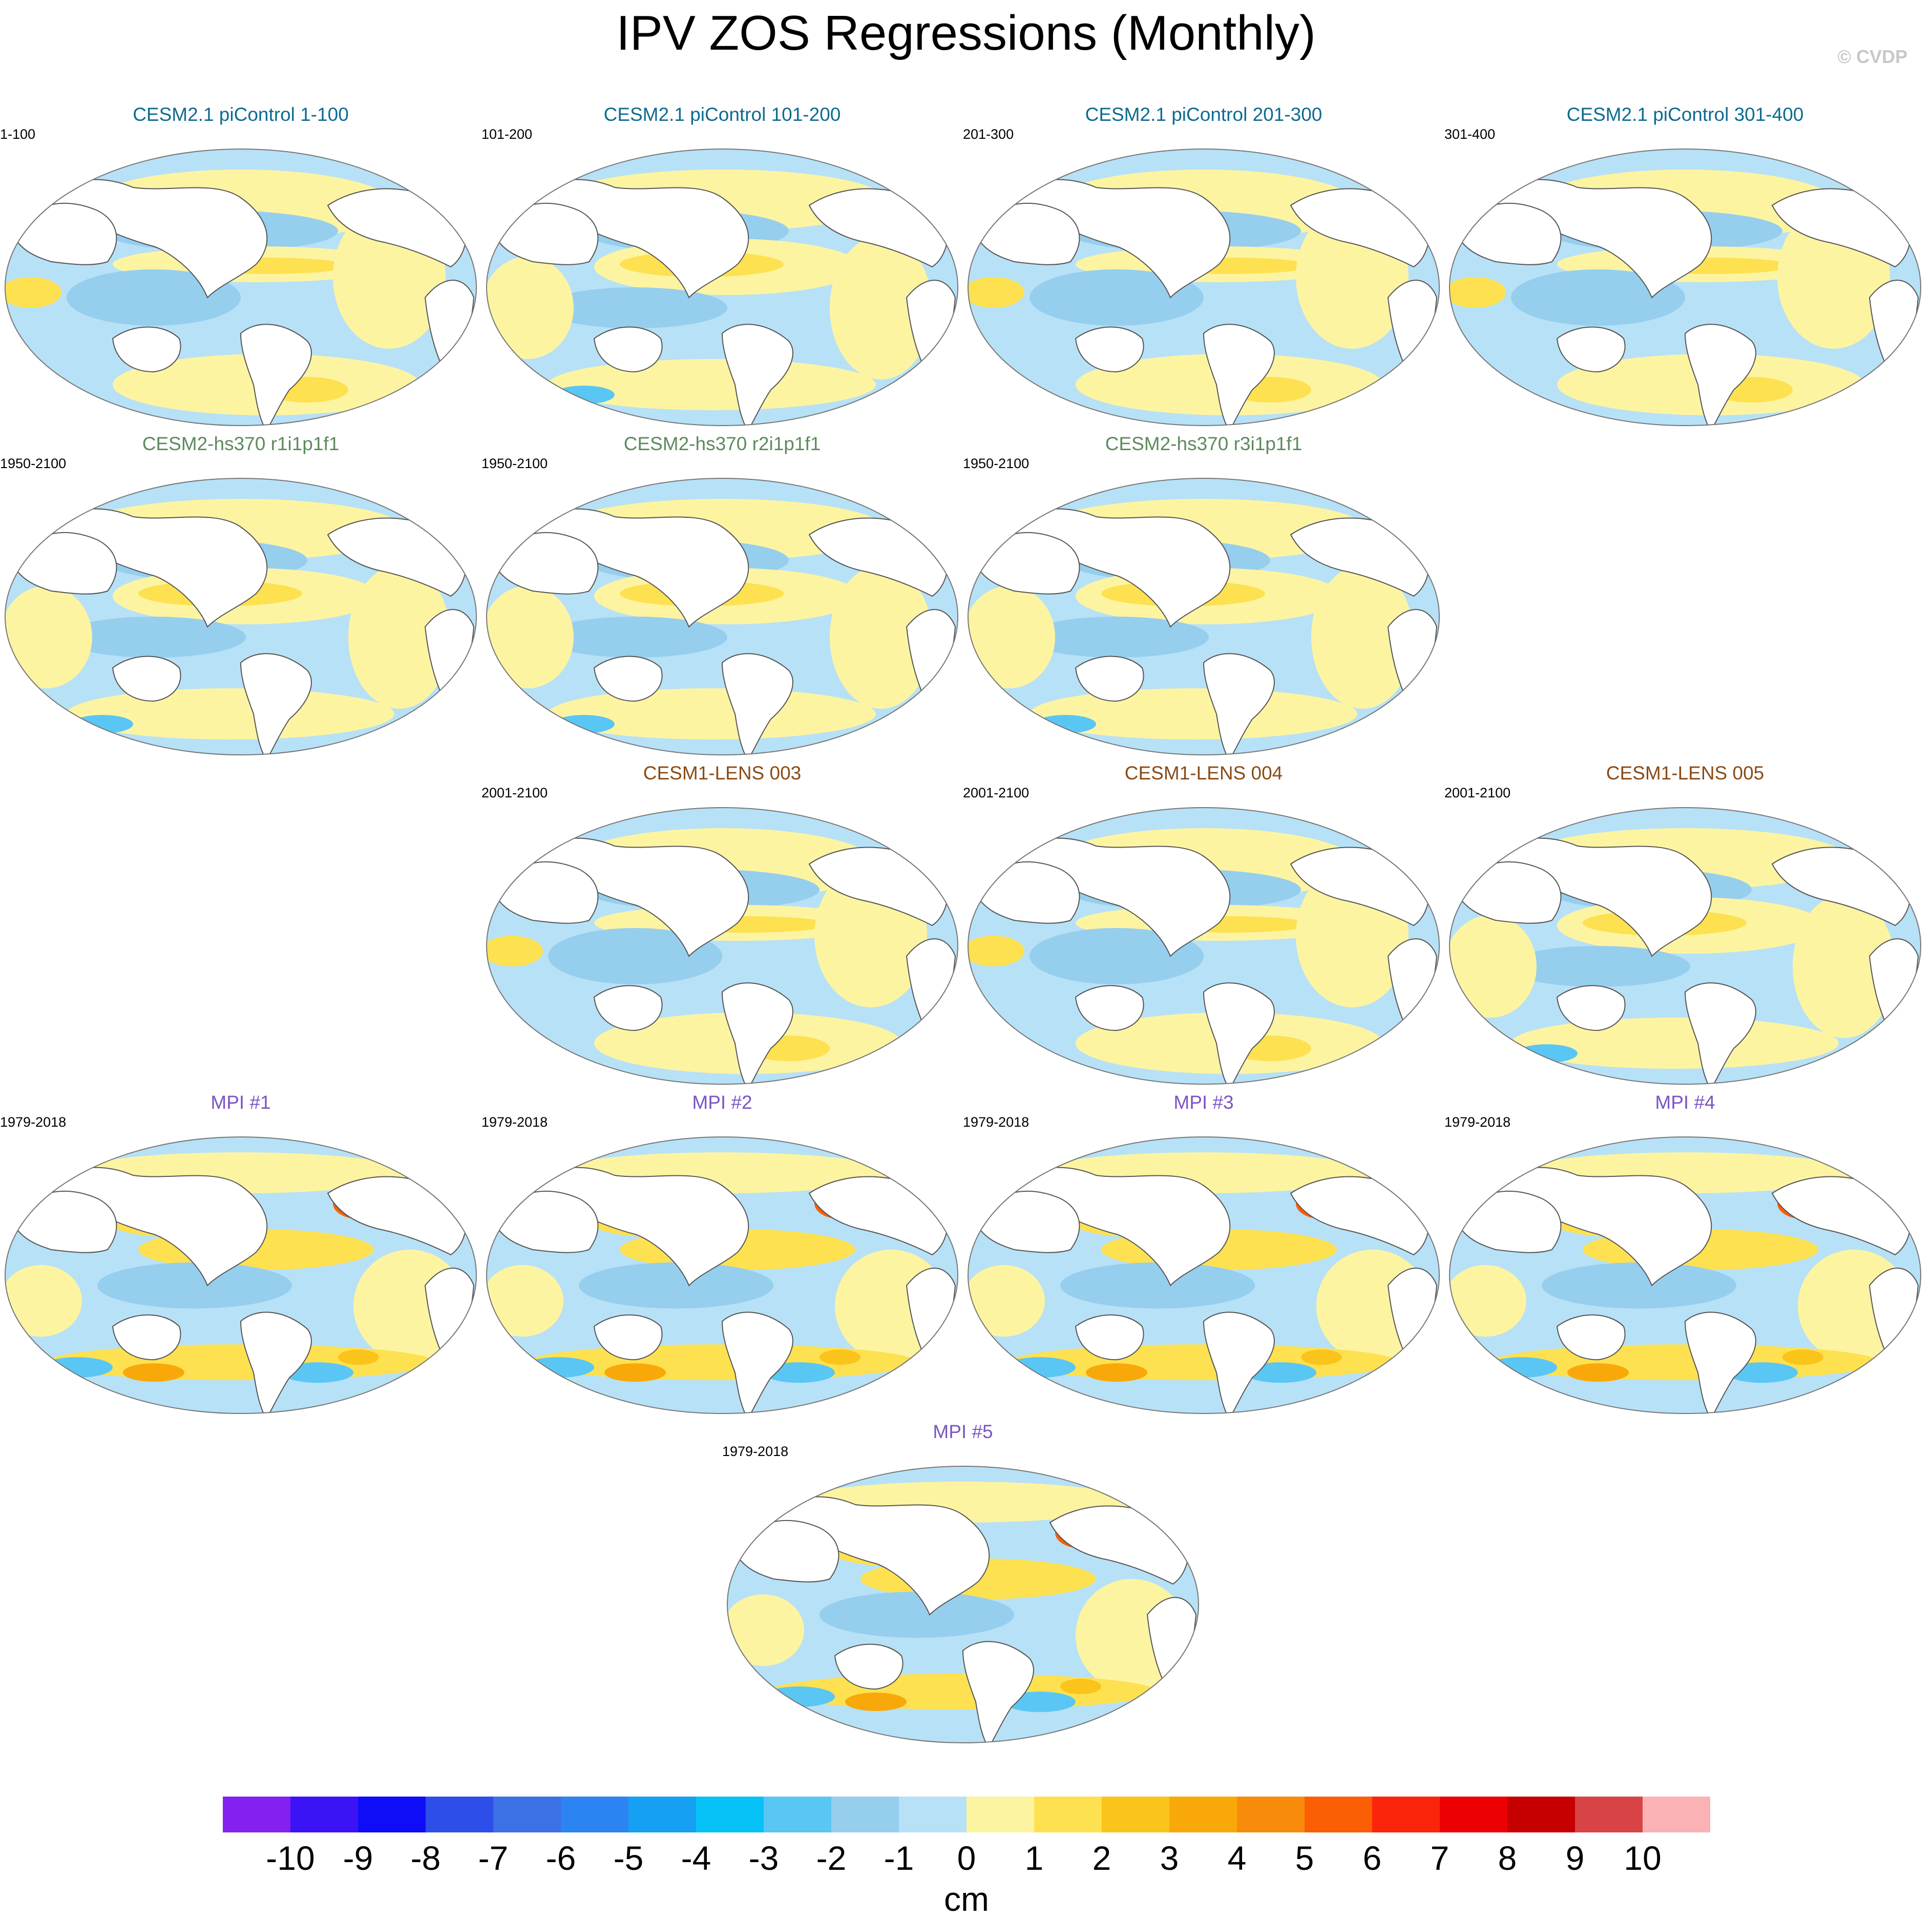 Image resolution: width=1932 pixels, height=1920 pixels. I want to click on colorbar-tick-label: -4, so click(696, 1858).